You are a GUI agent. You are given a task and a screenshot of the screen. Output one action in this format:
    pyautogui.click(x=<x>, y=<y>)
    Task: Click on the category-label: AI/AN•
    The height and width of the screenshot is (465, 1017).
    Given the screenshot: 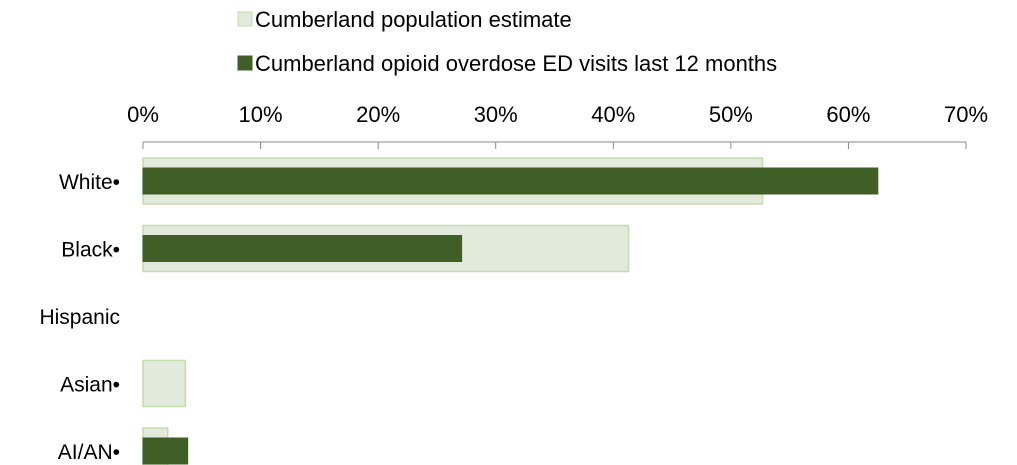 What is the action you would take?
    pyautogui.click(x=89, y=452)
    